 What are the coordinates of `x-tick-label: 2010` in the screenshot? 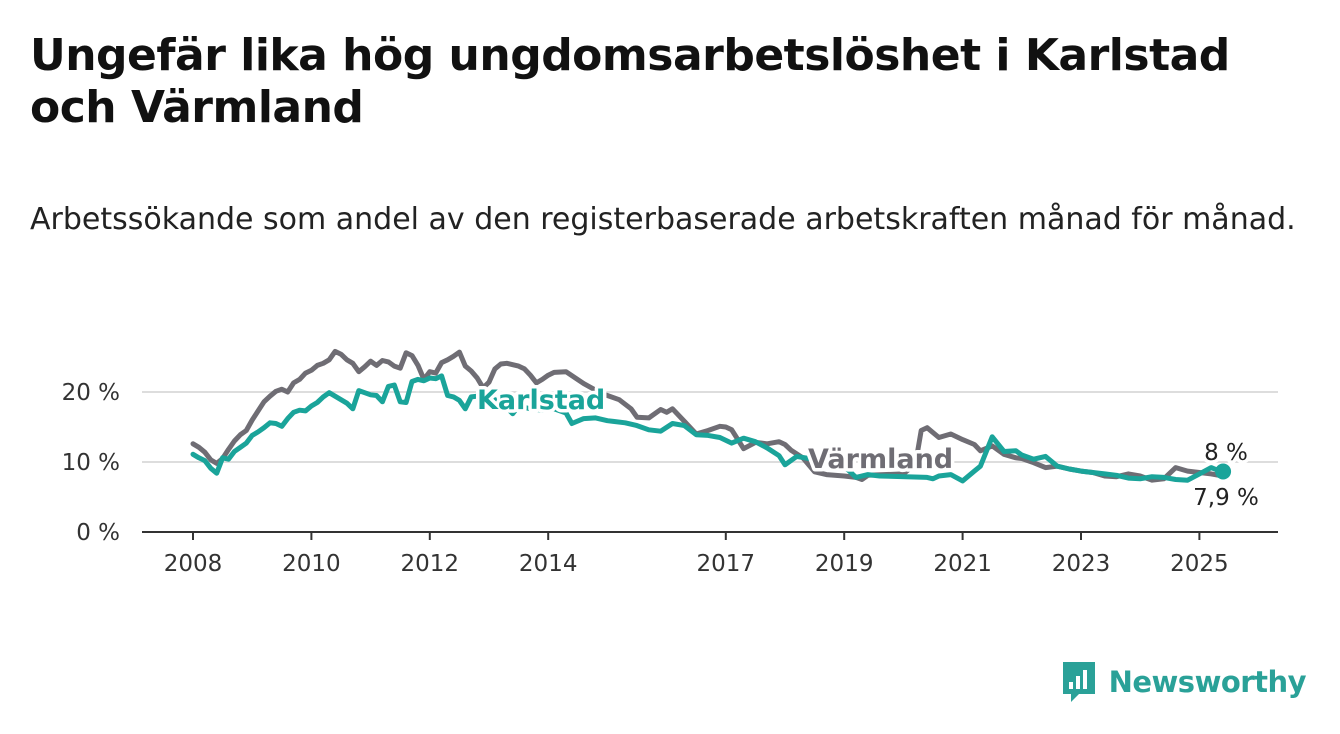 It's located at (311, 564).